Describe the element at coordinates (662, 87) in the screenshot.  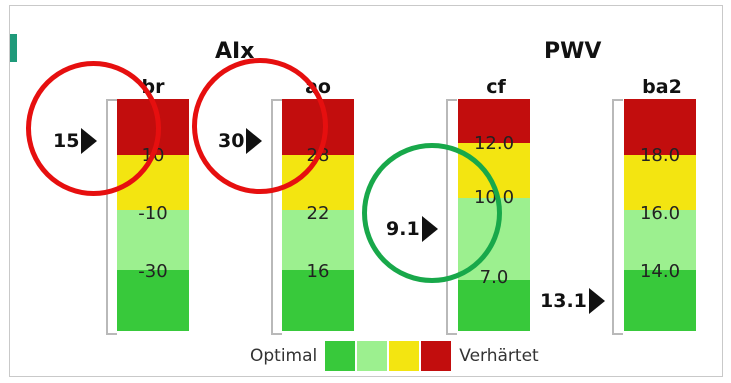
I see `column-label-ba2: ba2` at that location.